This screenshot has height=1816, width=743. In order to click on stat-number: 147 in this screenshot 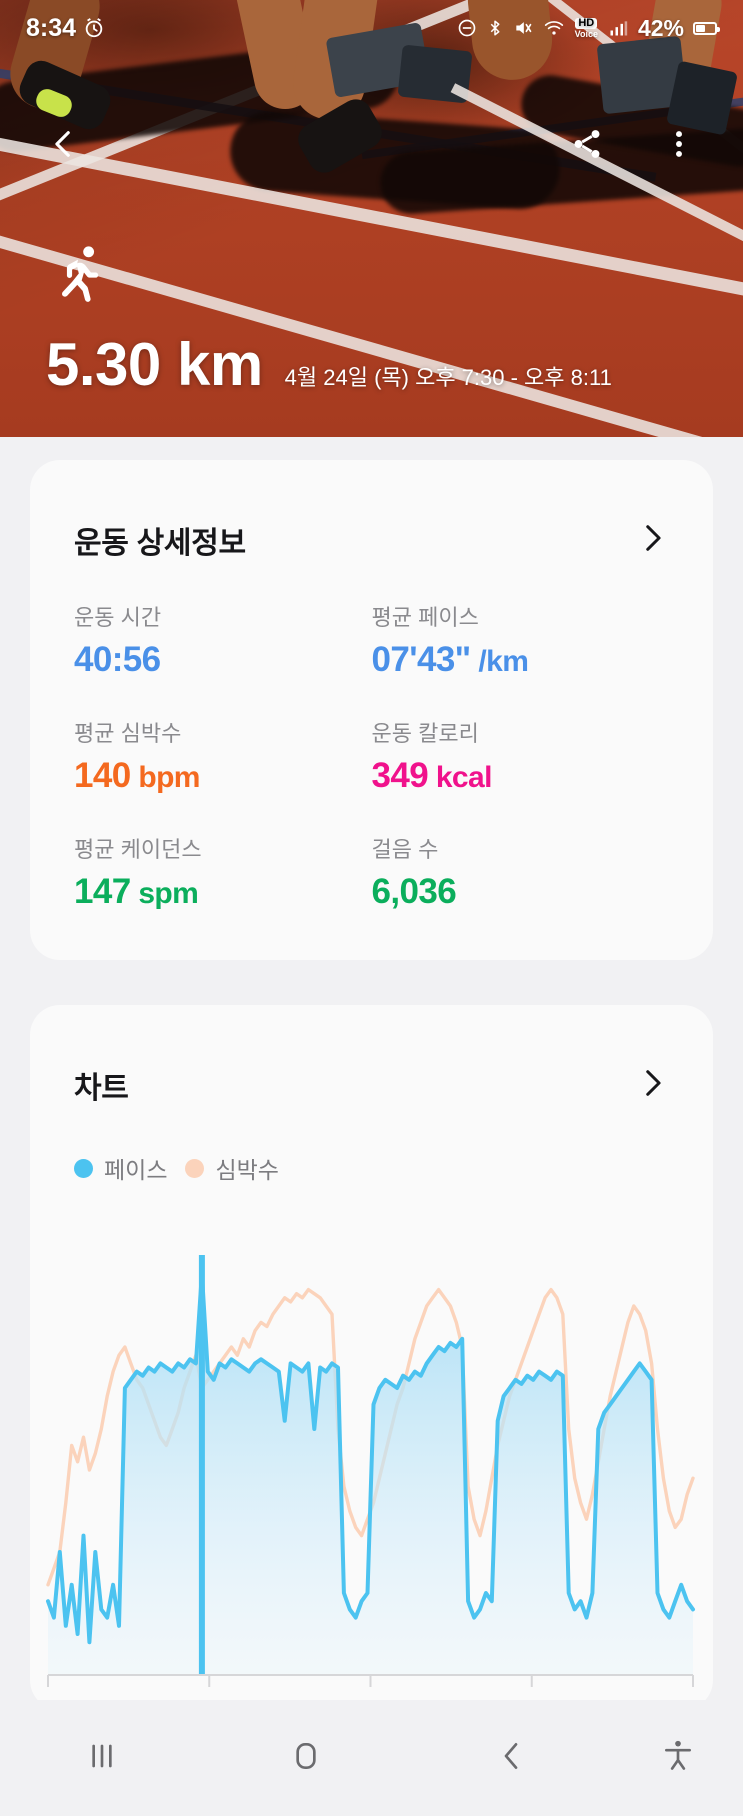, I will do `click(102, 891)`.